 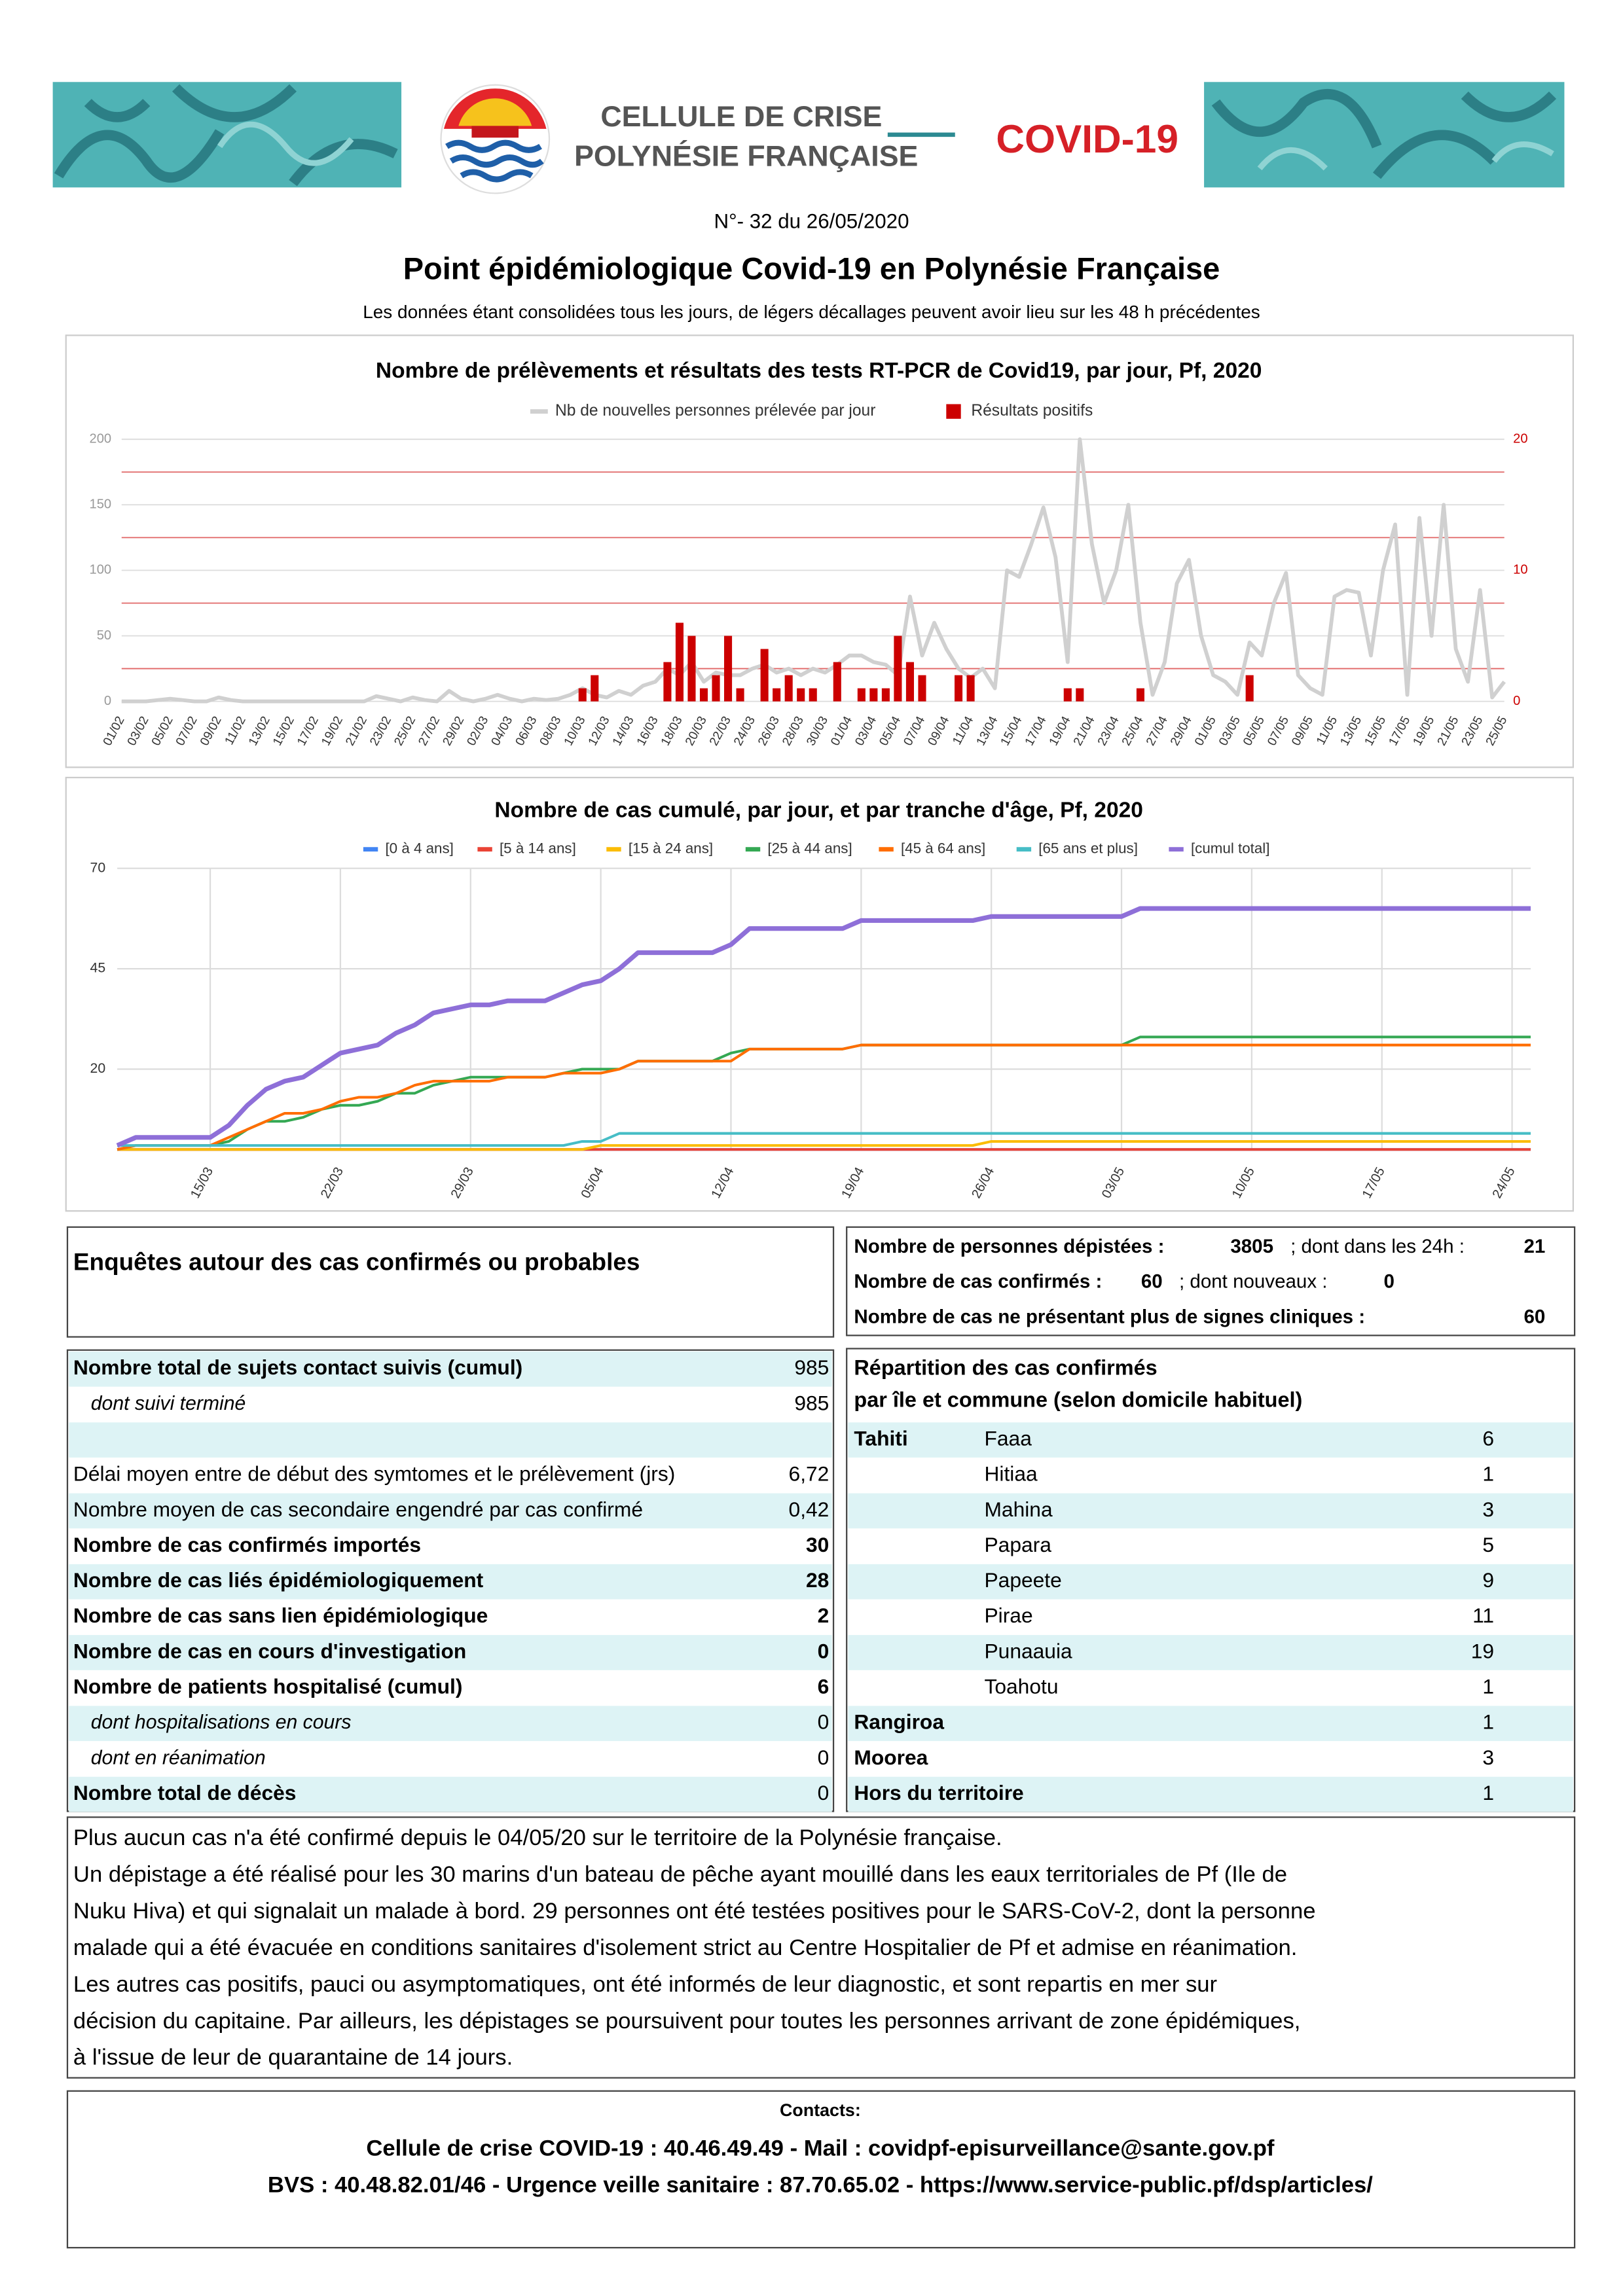 I want to click on island: Hors du territoire, so click(x=938, y=1792).